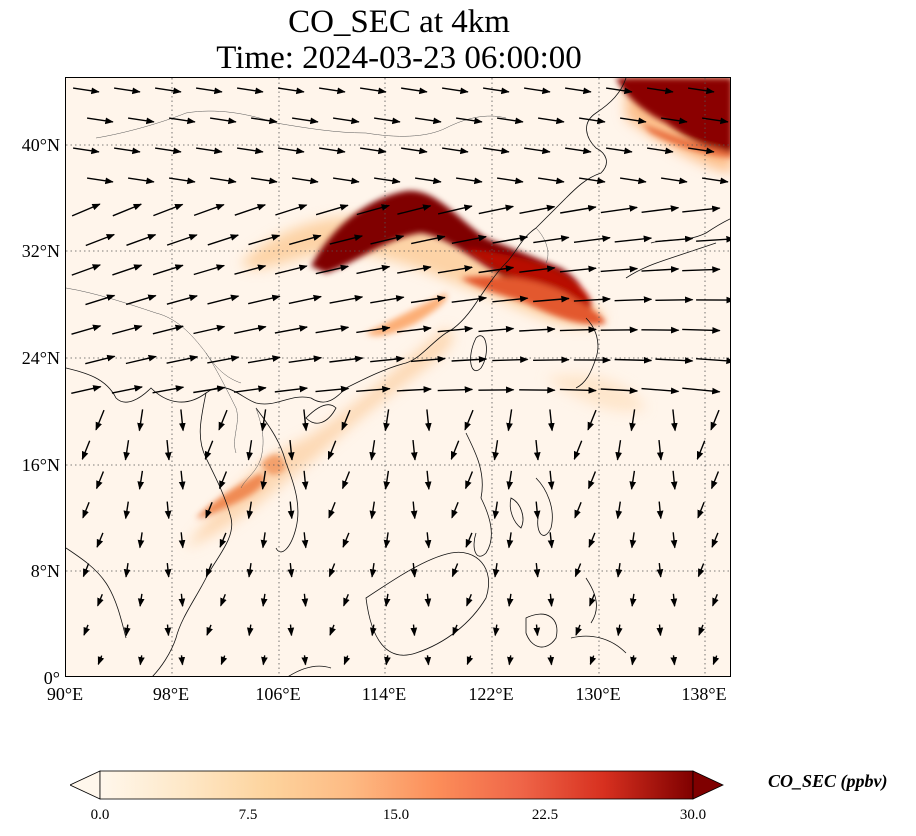 This screenshot has height=836, width=916. Describe the element at coordinates (598, 694) in the screenshot. I see `lon-tick-130e: 130°E` at that location.